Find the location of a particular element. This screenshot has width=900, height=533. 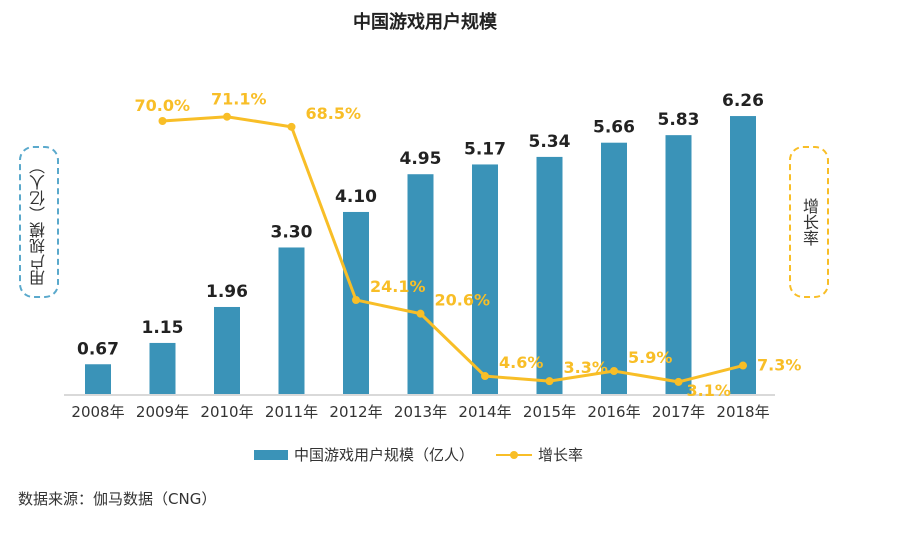

chart-title: 中国游戏用户规模 is located at coordinates (425, 22).